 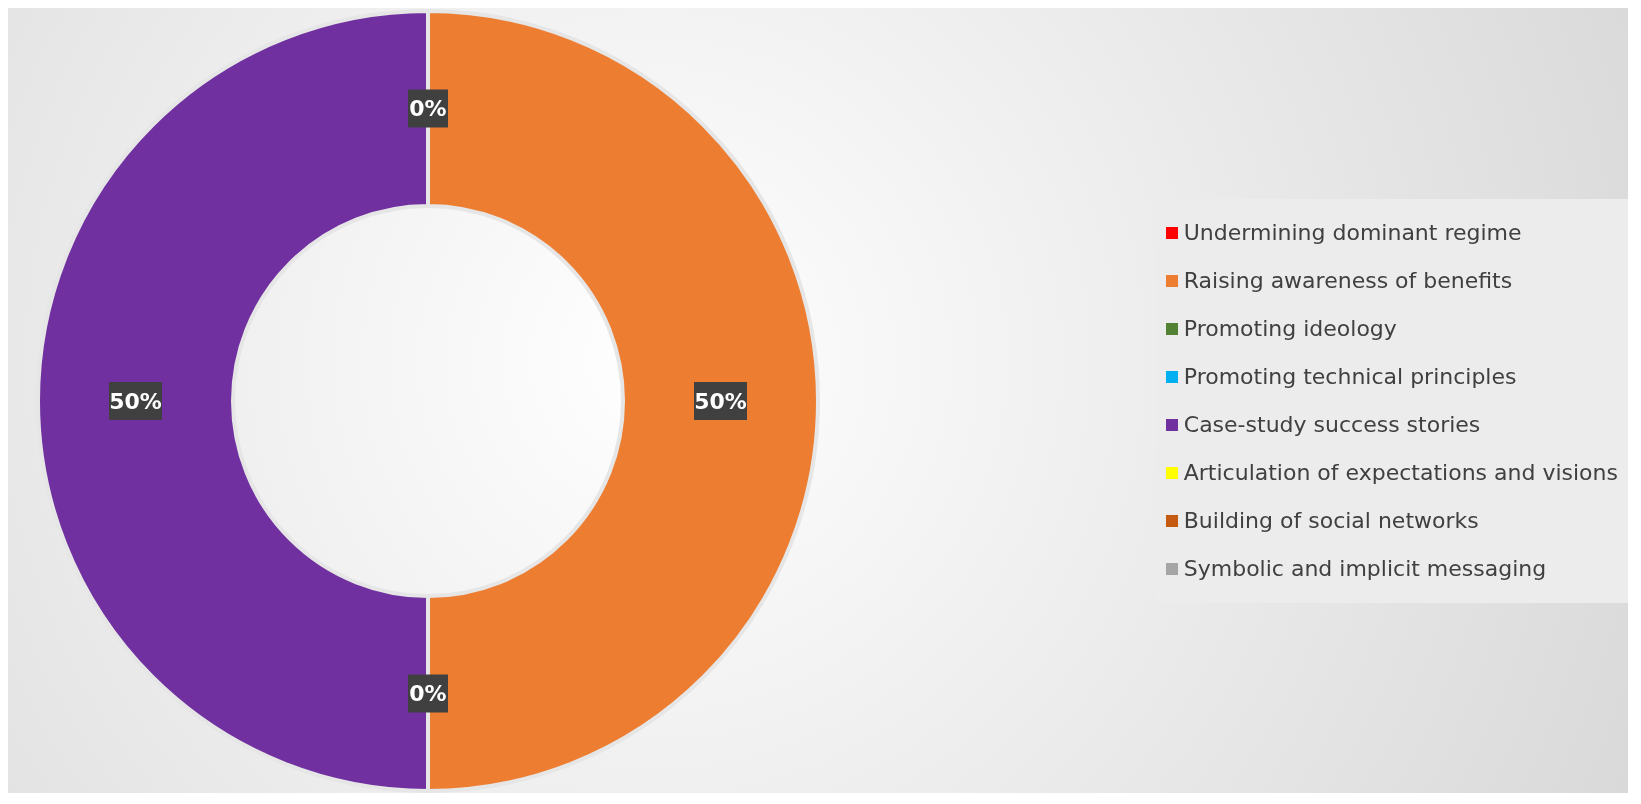 I want to click on legend-label: Articulation of expectations and visions, so click(x=1400, y=472).